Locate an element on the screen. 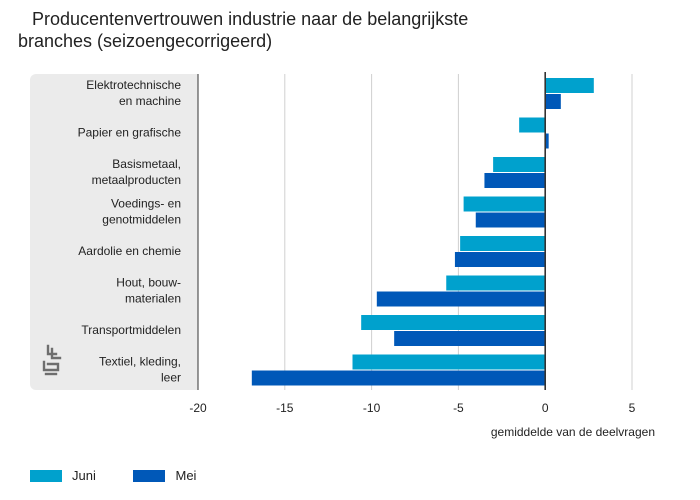 This screenshot has height=500, width=700. legend-swatch-juni is located at coordinates (46, 475).